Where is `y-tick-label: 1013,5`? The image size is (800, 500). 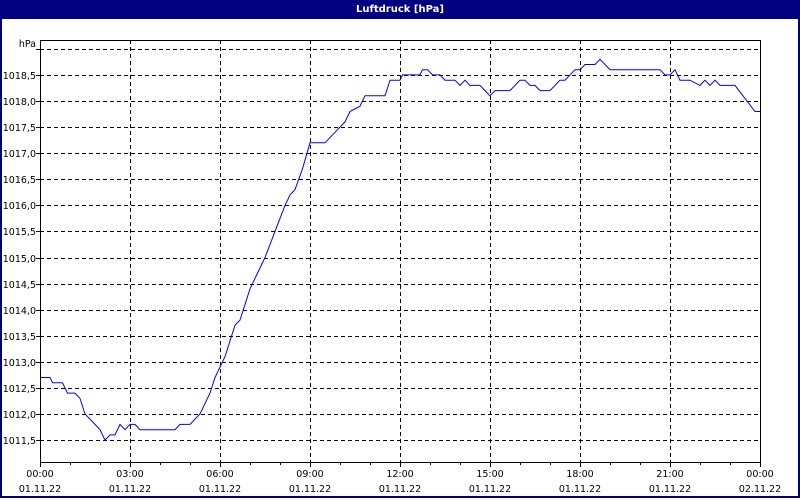
y-tick-label: 1013,5 is located at coordinates (19, 337).